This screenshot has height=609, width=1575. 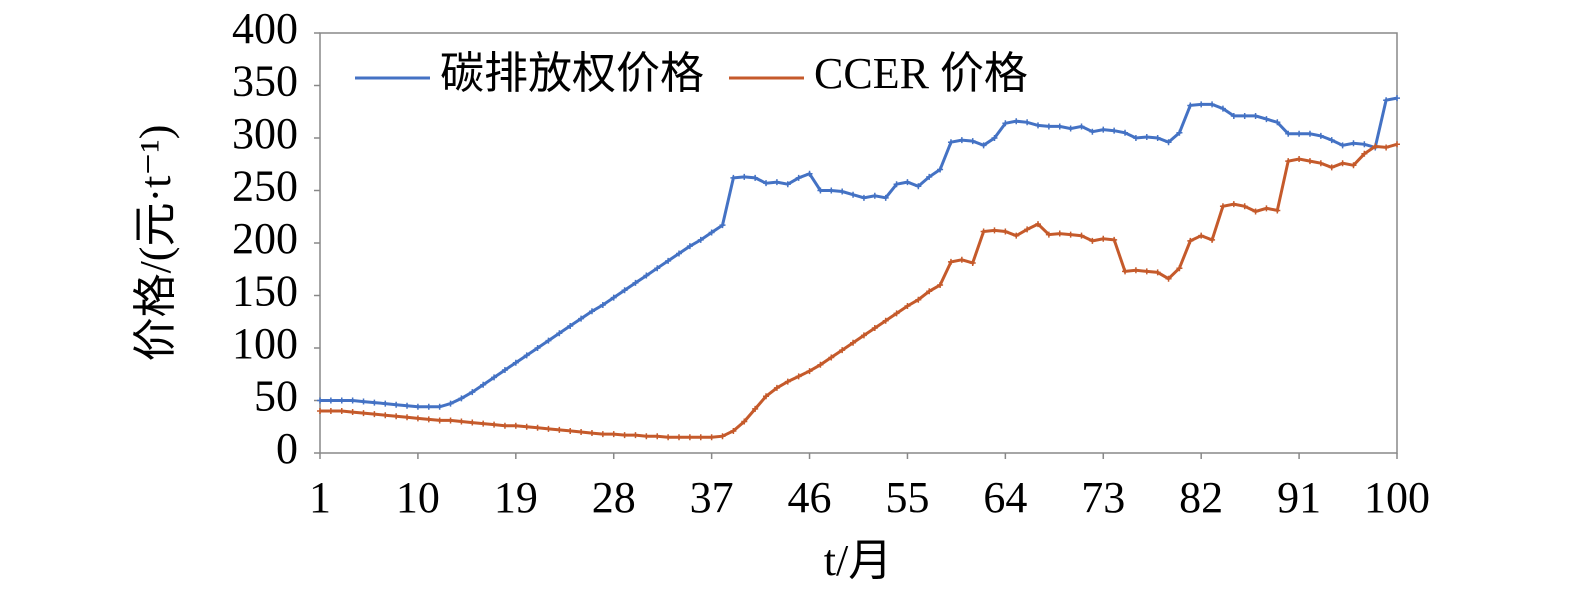 I want to click on x-tick-label: 82, so click(x=1201, y=497).